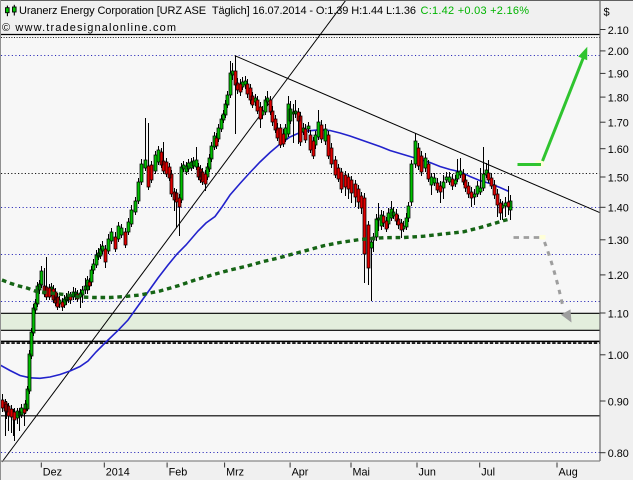  I want to click on svg-text: 2.10, so click(618, 31).